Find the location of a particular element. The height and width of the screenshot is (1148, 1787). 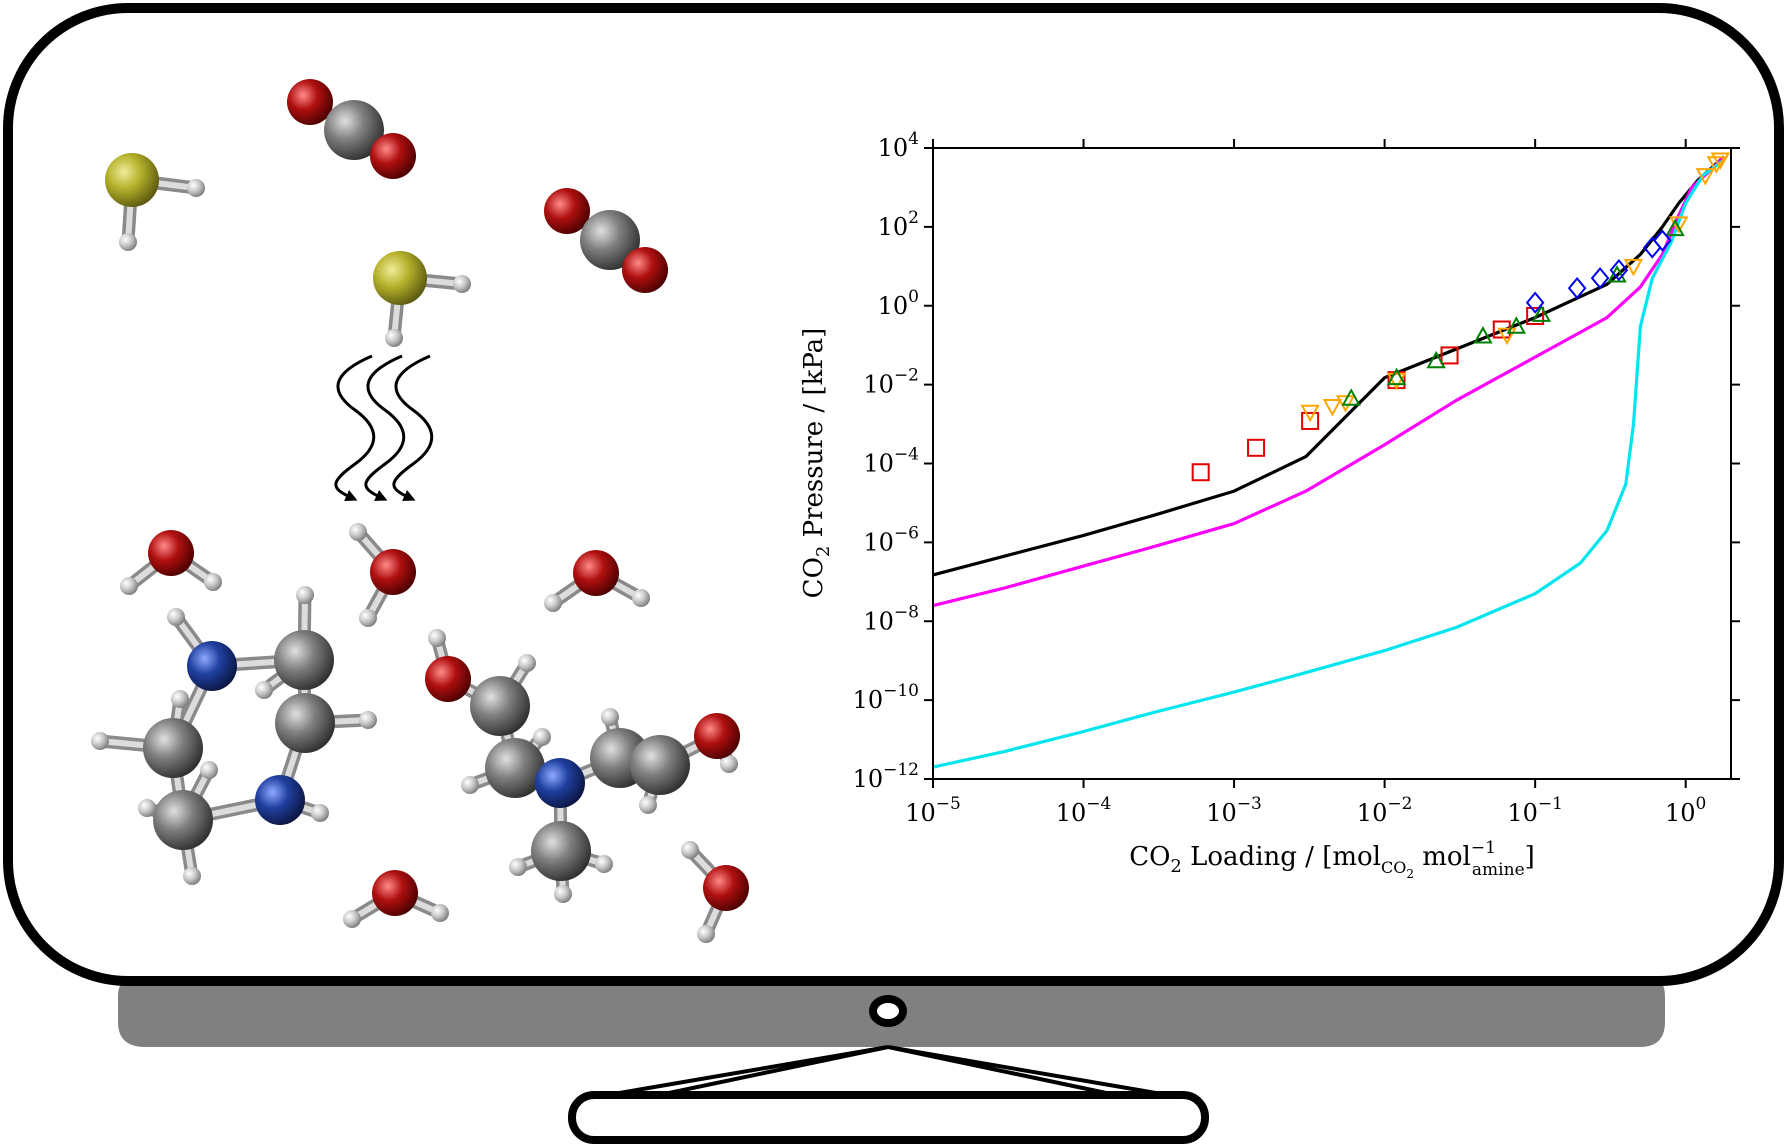

y-tick-label: 10⁻⁶ is located at coordinates (891, 539).